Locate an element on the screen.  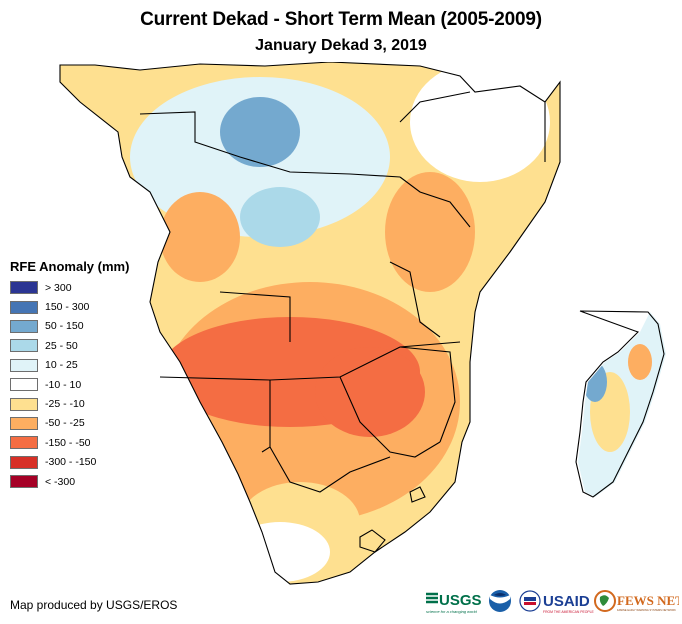
usaid-logo: USAID FROM THE AMERICAN PEOPLE is located at coordinates (557, 602).